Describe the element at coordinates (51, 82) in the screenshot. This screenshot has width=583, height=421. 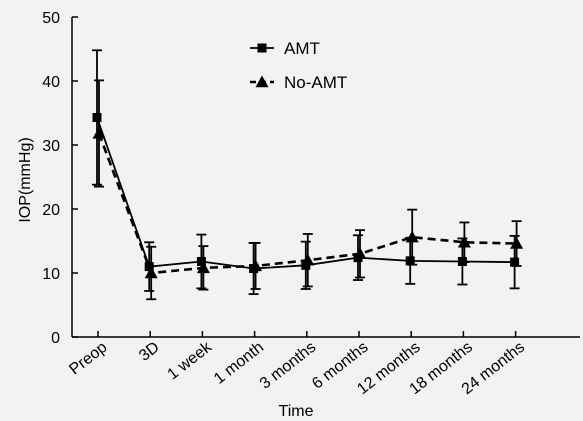
I see `y-tick-label: 40` at that location.